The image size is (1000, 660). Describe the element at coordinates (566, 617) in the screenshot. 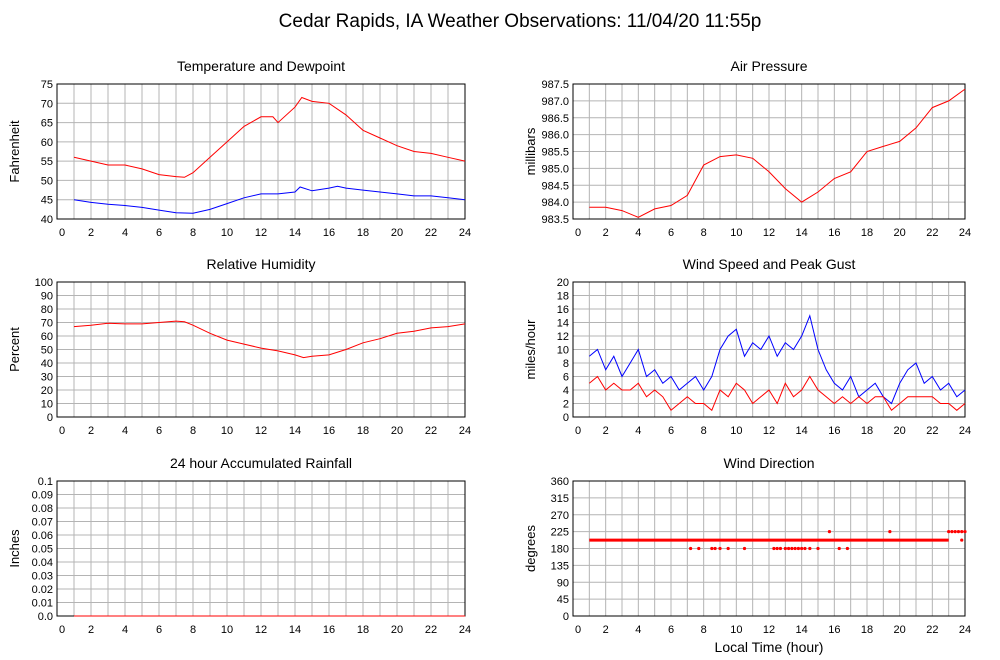

I see `y-tick-label: 0` at that location.